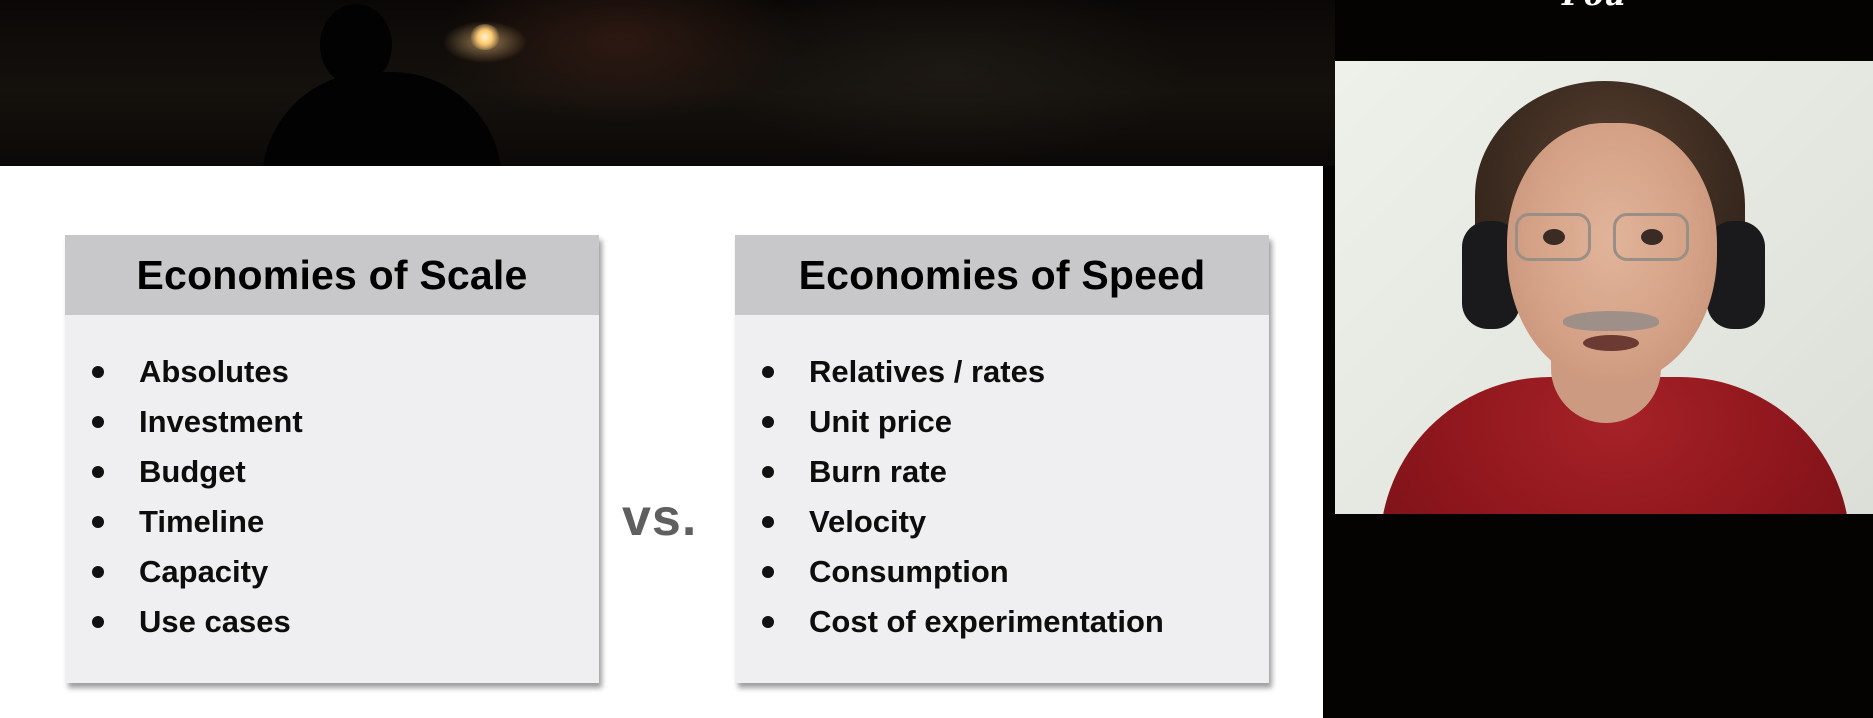  I want to click on speaker-eye-right, so click(1652, 237).